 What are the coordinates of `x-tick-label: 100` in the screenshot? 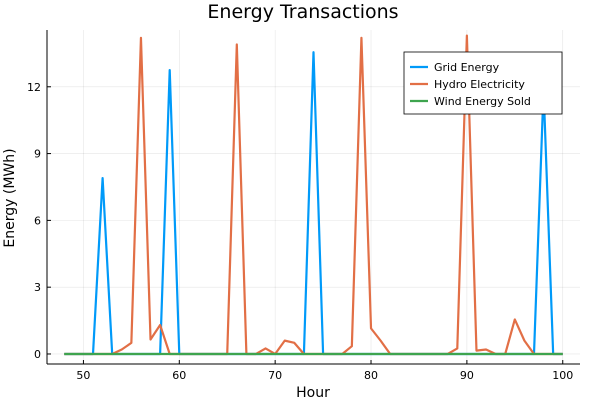 It's located at (562, 375).